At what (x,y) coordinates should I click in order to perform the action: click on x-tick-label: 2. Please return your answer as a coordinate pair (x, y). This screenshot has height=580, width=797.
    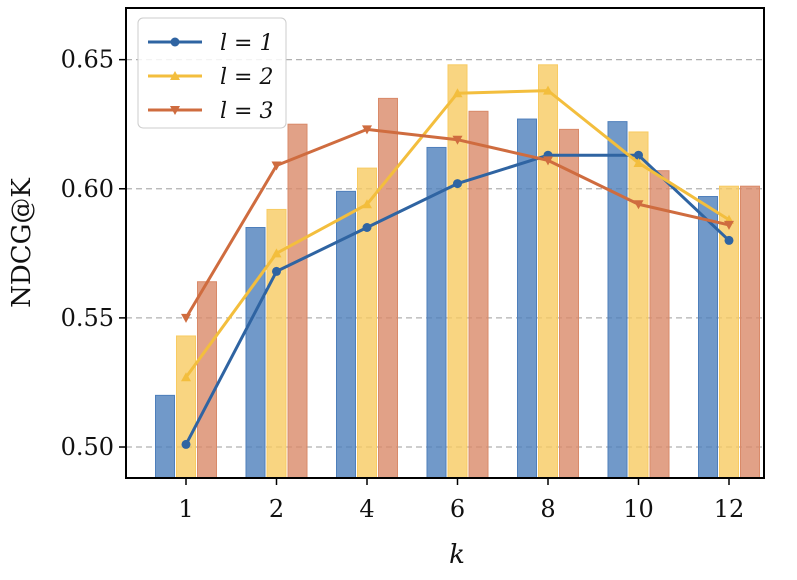
    Looking at the image, I should click on (276, 509).